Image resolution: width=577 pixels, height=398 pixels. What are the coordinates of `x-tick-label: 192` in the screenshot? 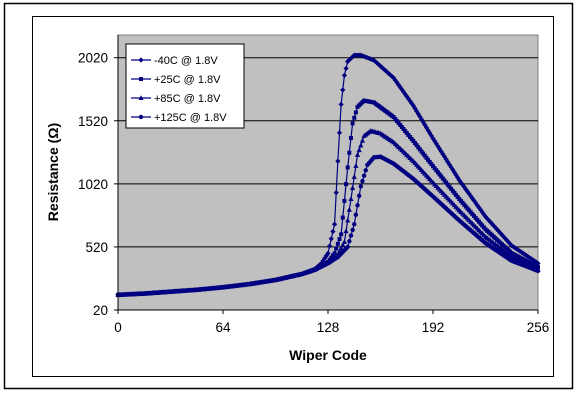 It's located at (433, 327).